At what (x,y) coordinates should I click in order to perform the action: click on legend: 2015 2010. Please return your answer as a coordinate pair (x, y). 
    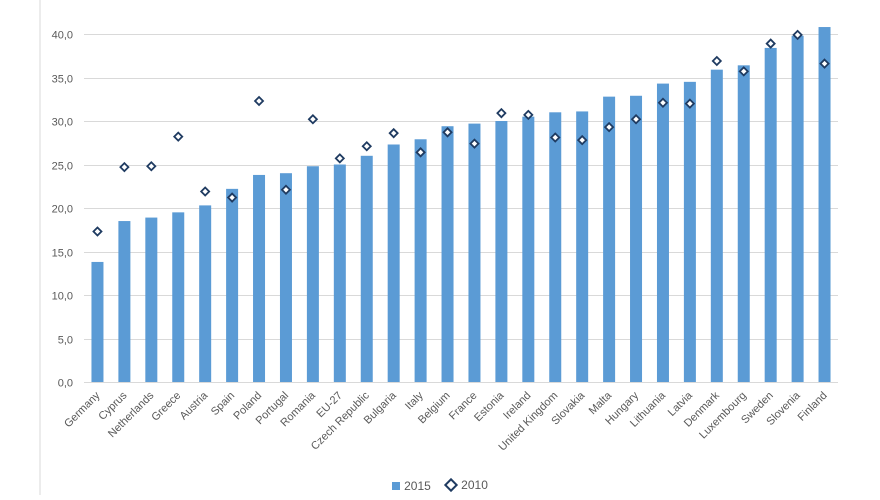
    Looking at the image, I should click on (440, 485).